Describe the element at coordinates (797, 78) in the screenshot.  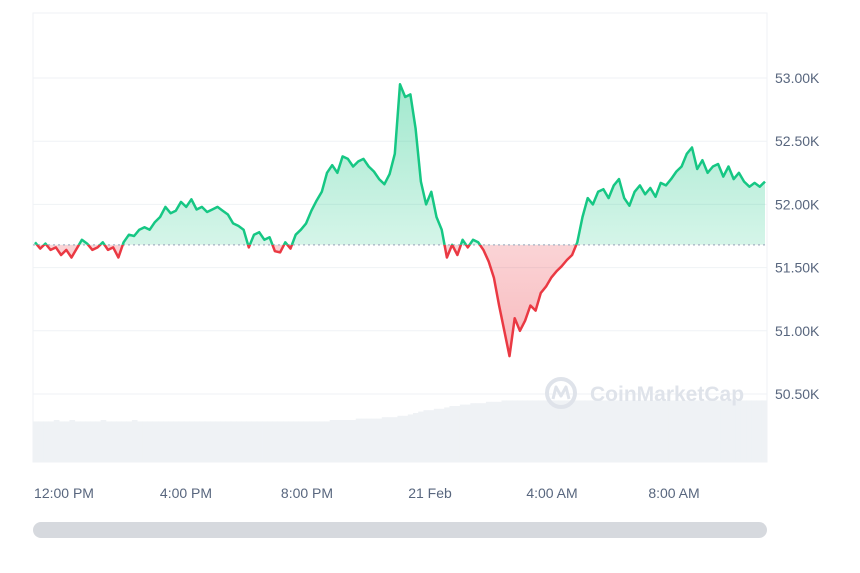
I see `y-tick-label: 53.00K` at that location.